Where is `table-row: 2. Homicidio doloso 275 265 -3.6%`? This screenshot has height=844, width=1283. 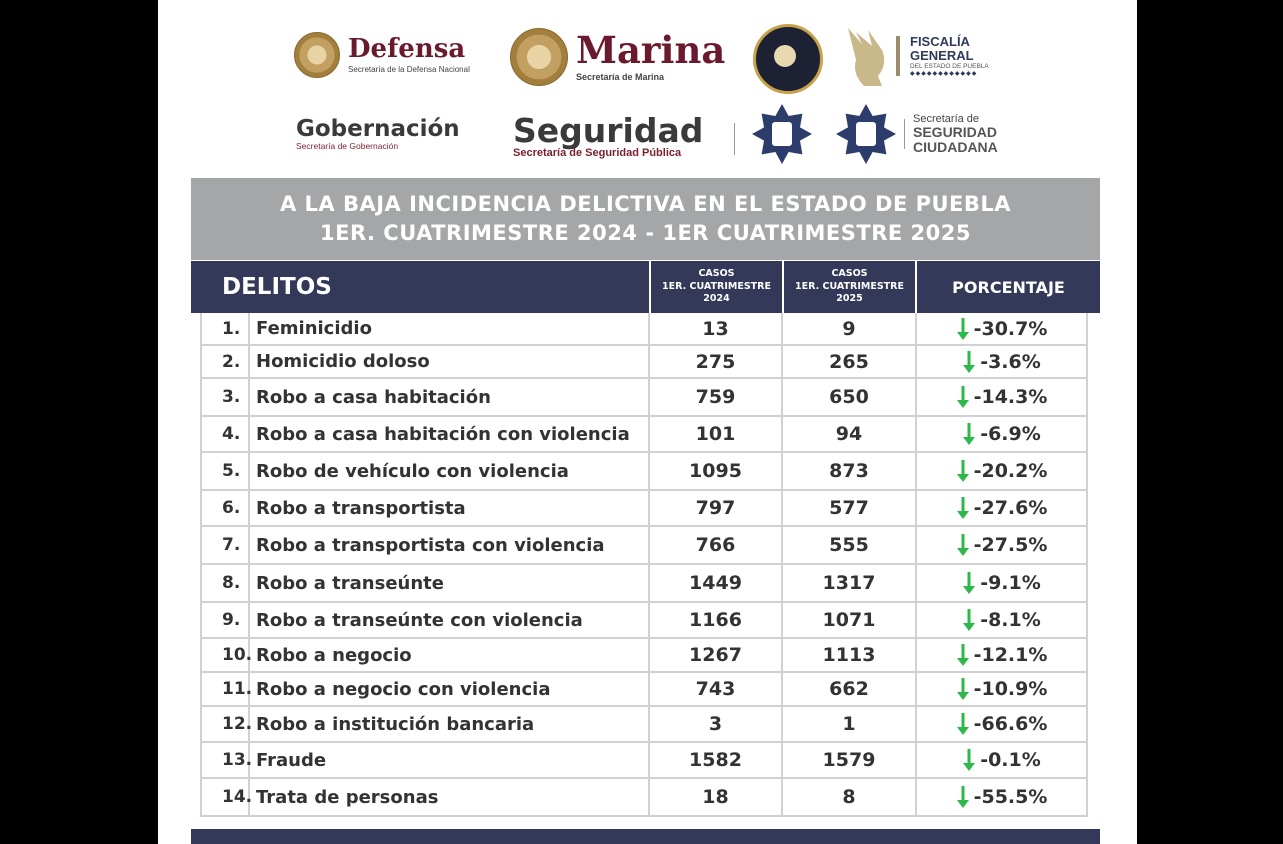 table-row: 2. Homicidio doloso 275 265 -3.6% is located at coordinates (644, 362).